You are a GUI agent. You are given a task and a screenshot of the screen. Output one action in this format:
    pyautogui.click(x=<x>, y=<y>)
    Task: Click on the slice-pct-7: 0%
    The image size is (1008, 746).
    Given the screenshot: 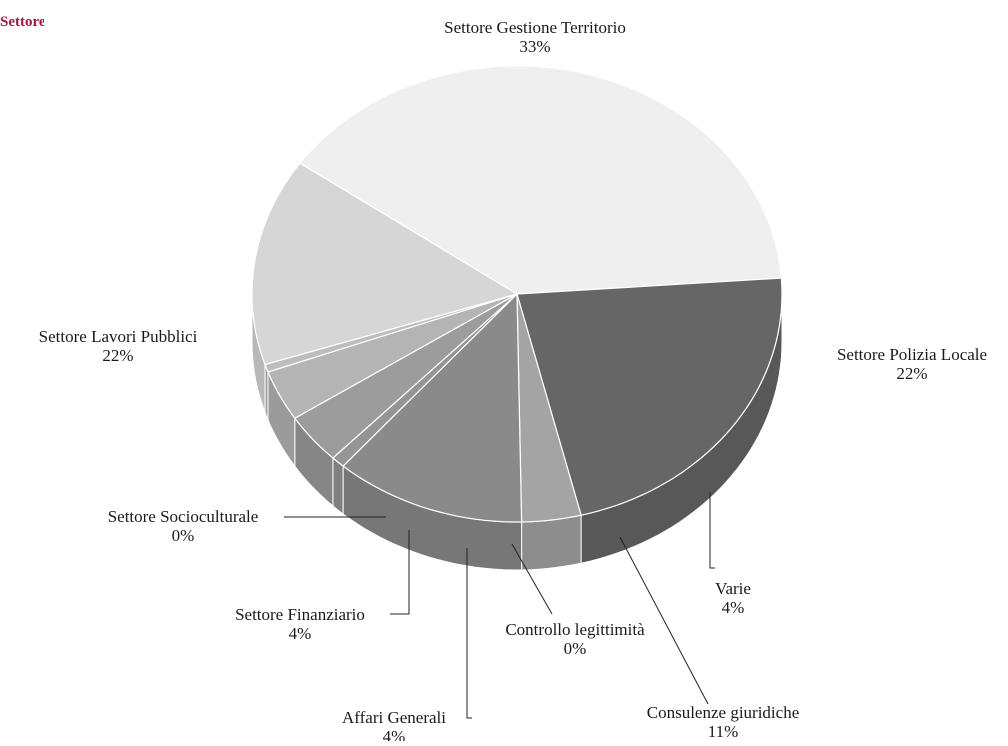 What is the action you would take?
    pyautogui.click(x=183, y=535)
    